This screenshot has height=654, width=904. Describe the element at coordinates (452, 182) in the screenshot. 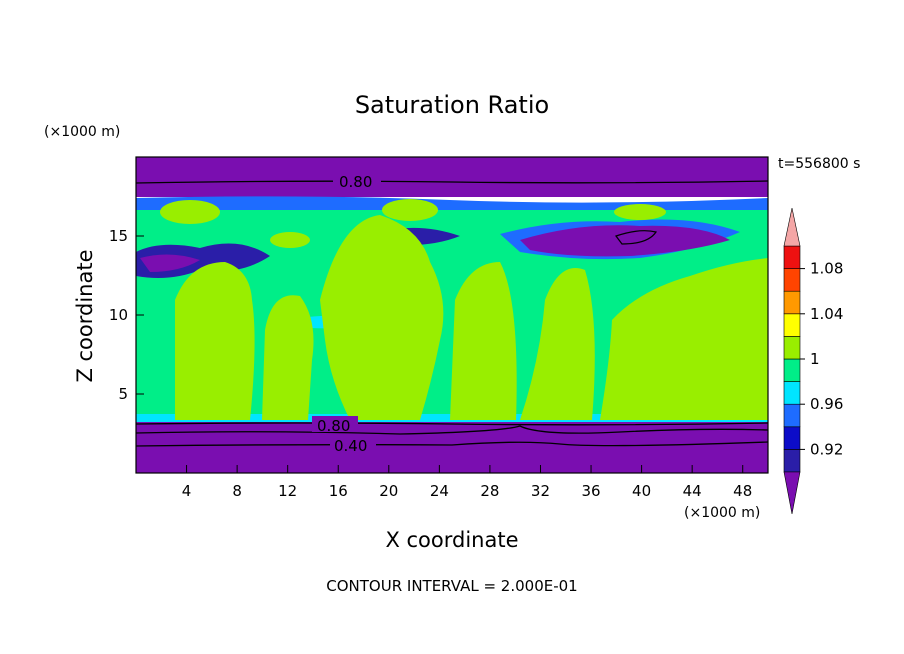

I see `contour-line-upper` at that location.